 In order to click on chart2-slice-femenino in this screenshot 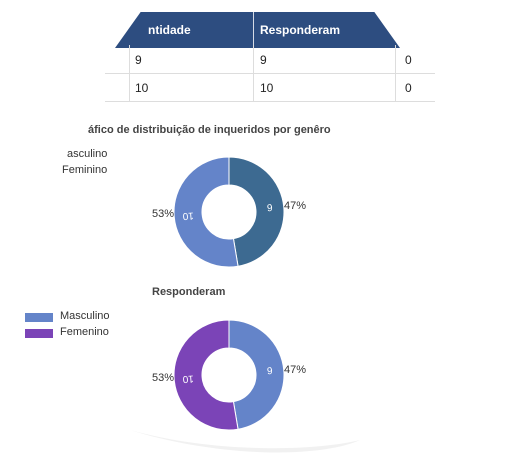, I will do `click(206, 375)`.